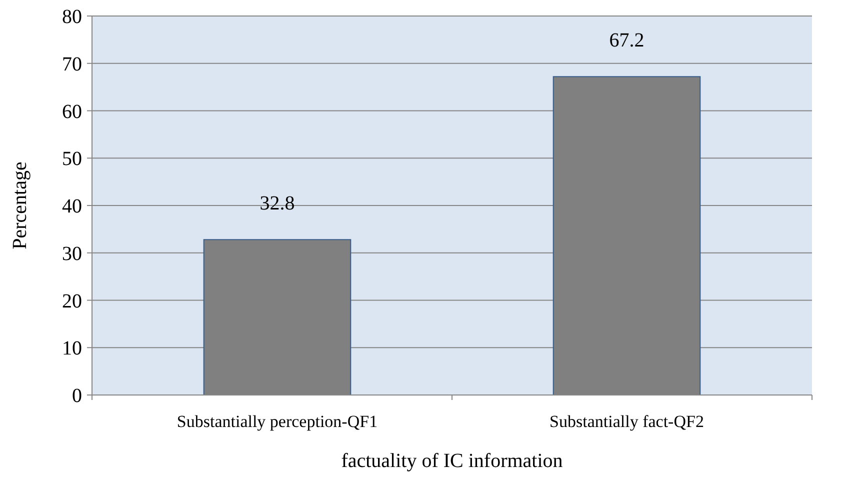 The width and height of the screenshot is (843, 485). Describe the element at coordinates (72, 349) in the screenshot. I see `y-tick-label: 10` at that location.